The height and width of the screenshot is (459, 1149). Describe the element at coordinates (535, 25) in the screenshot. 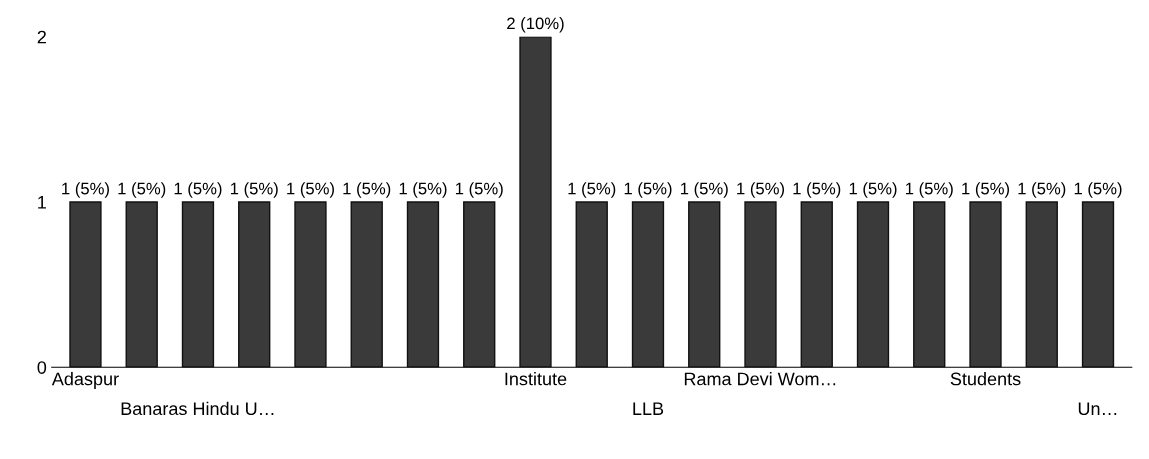

I see `data-label: 2 (10%)` at that location.